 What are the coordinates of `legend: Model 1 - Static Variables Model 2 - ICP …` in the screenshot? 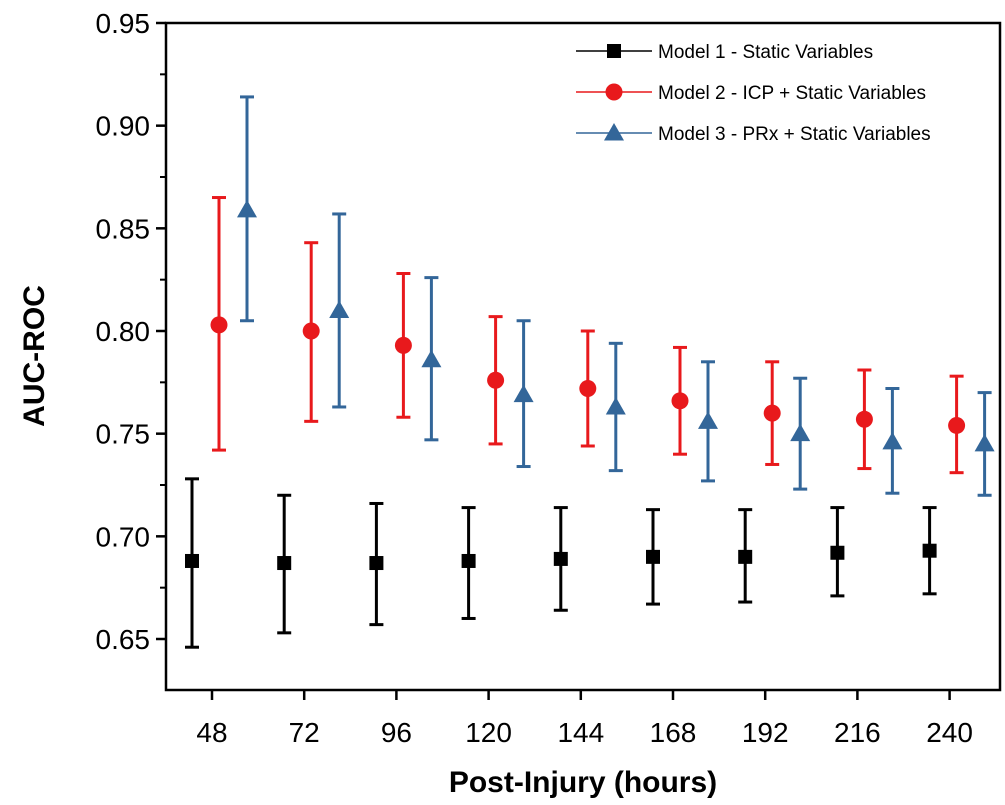 It's located at (753, 93).